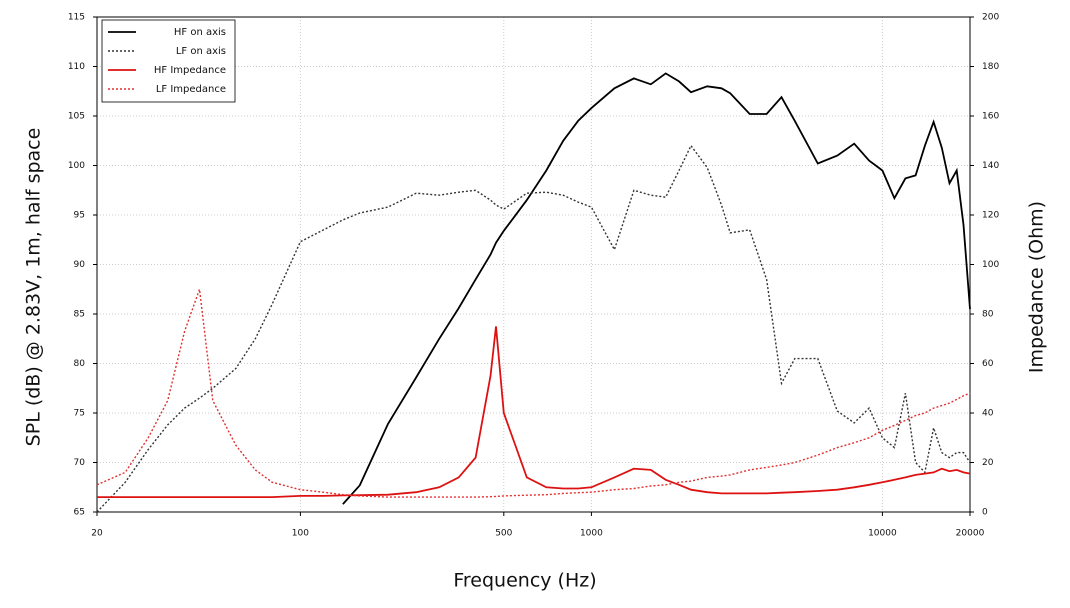 The height and width of the screenshot is (608, 1070). What do you see at coordinates (990, 265) in the screenshot?
I see `y2-tick-label: 100` at bounding box center [990, 265].